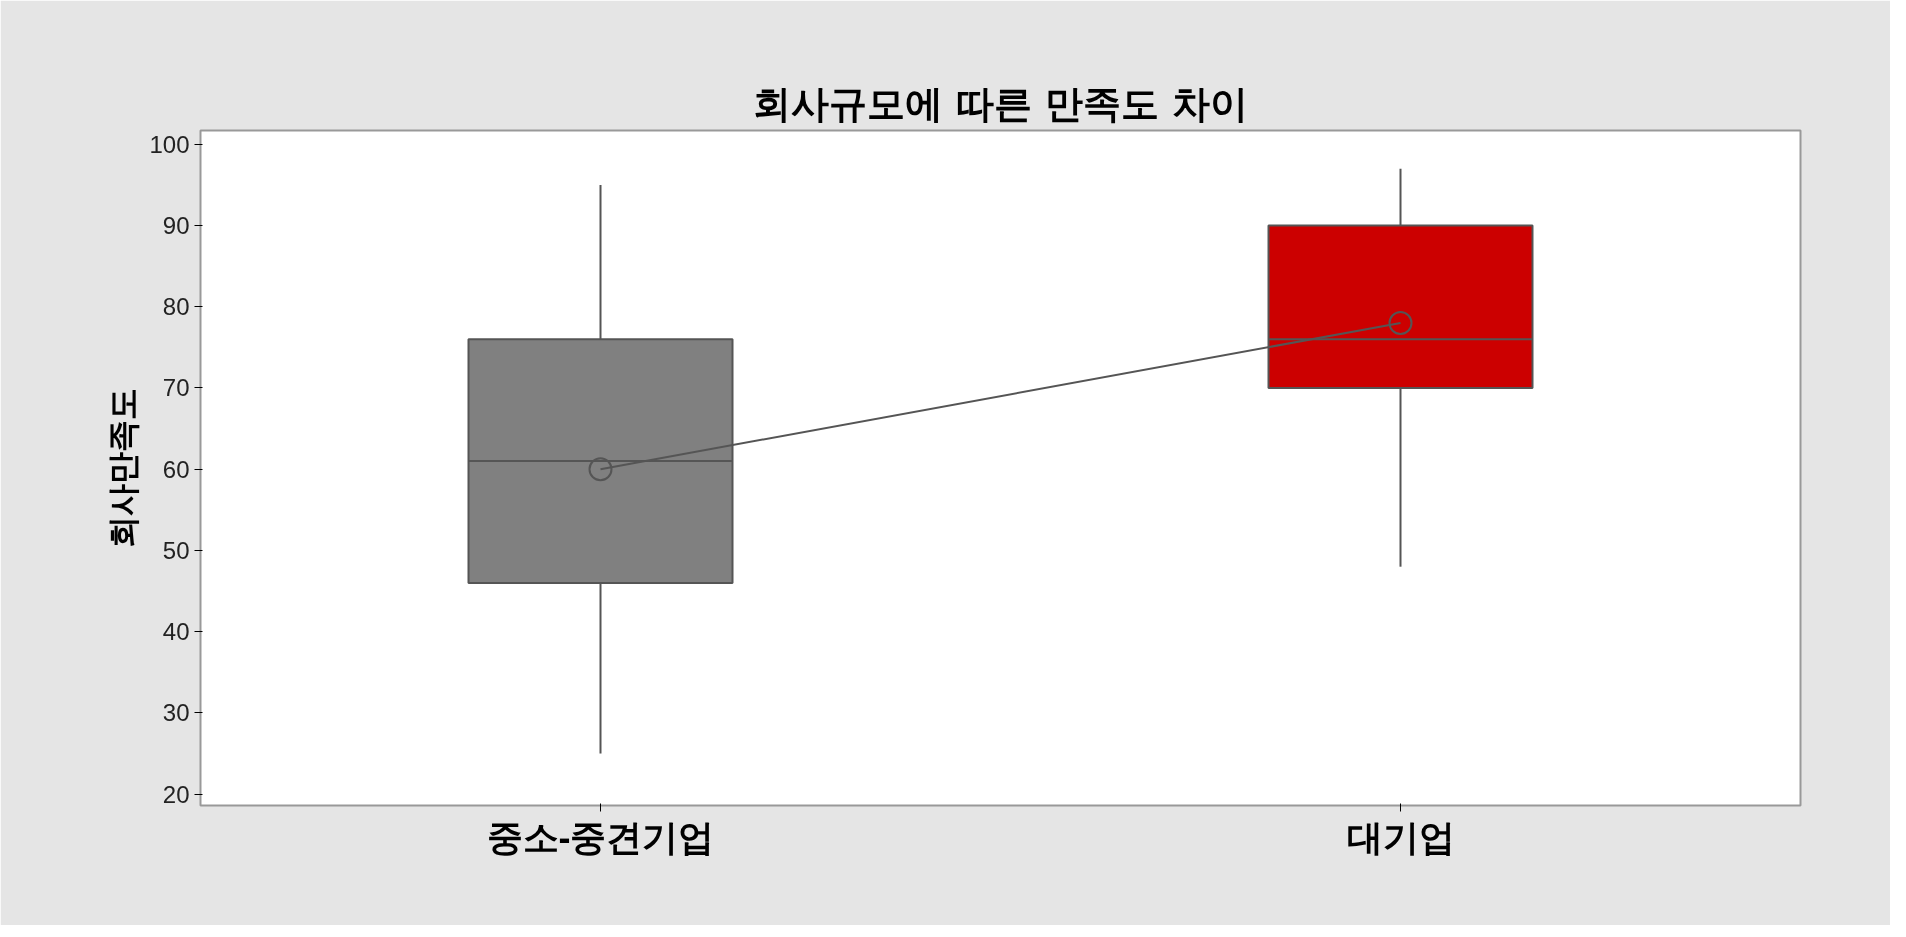 The image size is (1906, 937). I want to click on y-axis-title: 회사만족도, so click(123, 468).